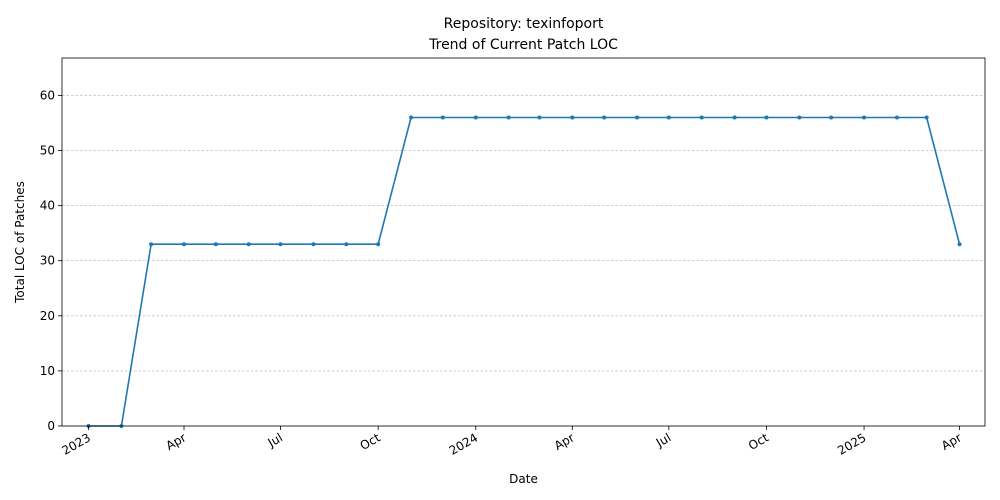  I want to click on y-tick-label: 10, so click(47, 371).